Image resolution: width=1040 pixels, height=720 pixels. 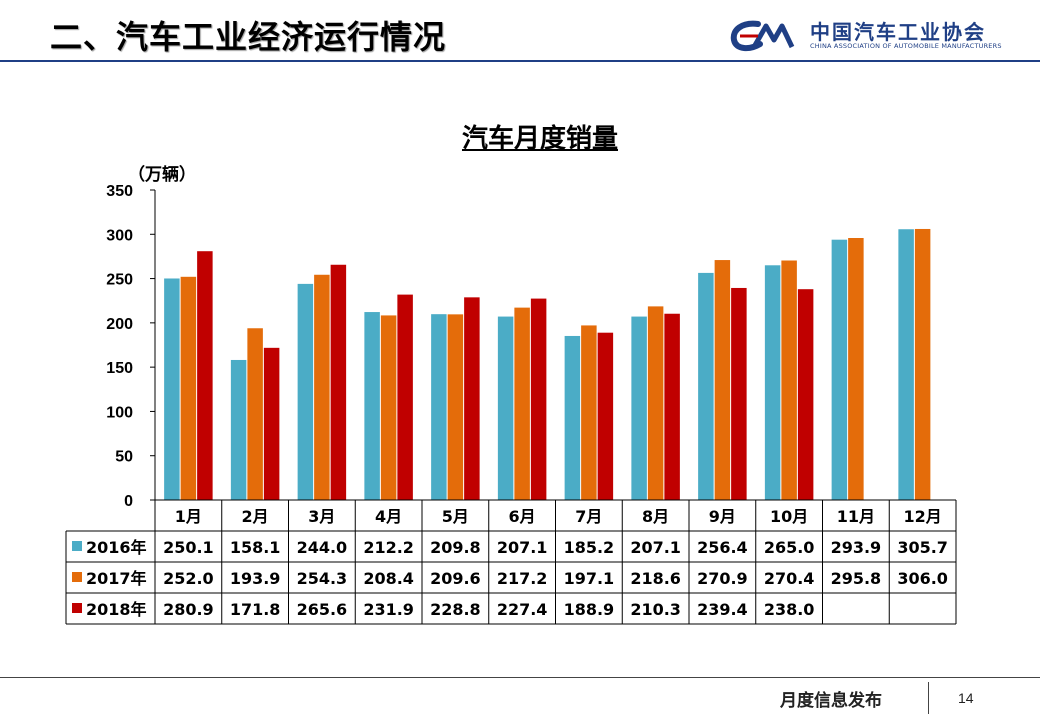 I want to click on data-label: 217.2, so click(x=522, y=578).